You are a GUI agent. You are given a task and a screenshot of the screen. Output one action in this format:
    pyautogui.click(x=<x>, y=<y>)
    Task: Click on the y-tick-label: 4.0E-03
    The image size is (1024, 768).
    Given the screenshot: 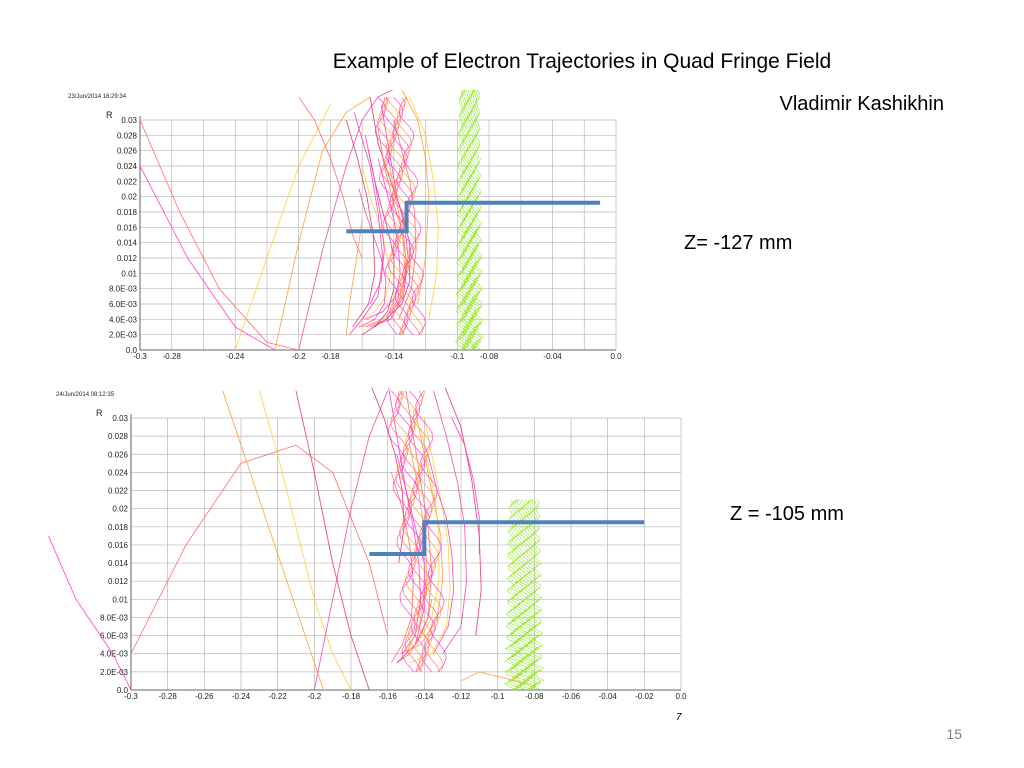 What is the action you would take?
    pyautogui.click(x=114, y=654)
    